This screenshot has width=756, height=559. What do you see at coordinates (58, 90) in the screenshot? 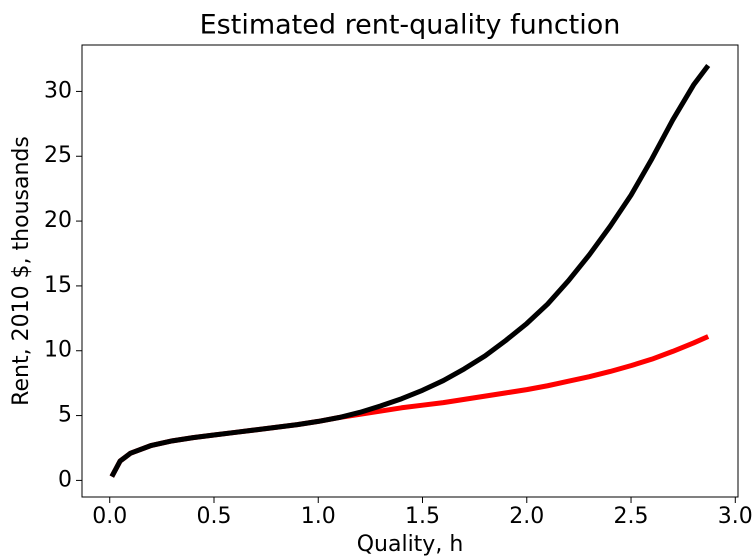
I see `y-tick-label: 30` at bounding box center [58, 90].